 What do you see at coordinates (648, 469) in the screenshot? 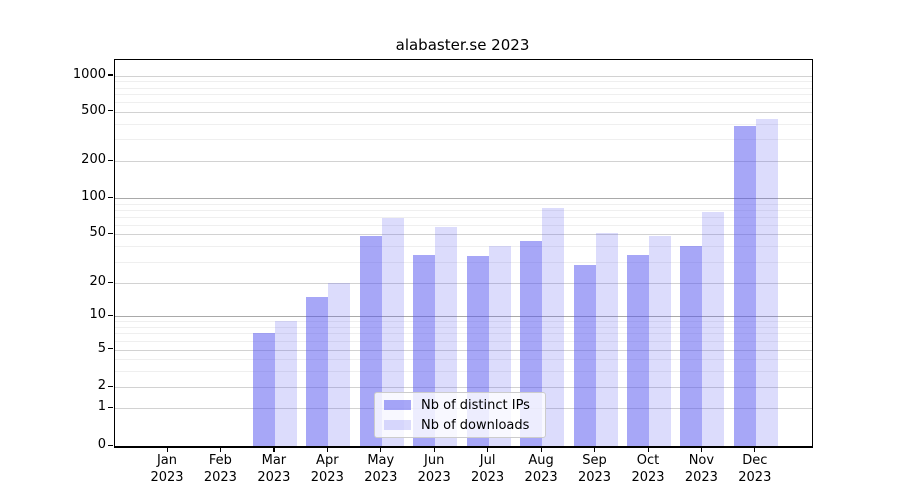
I see `x-tick-label: Oct 2023` at bounding box center [648, 469].